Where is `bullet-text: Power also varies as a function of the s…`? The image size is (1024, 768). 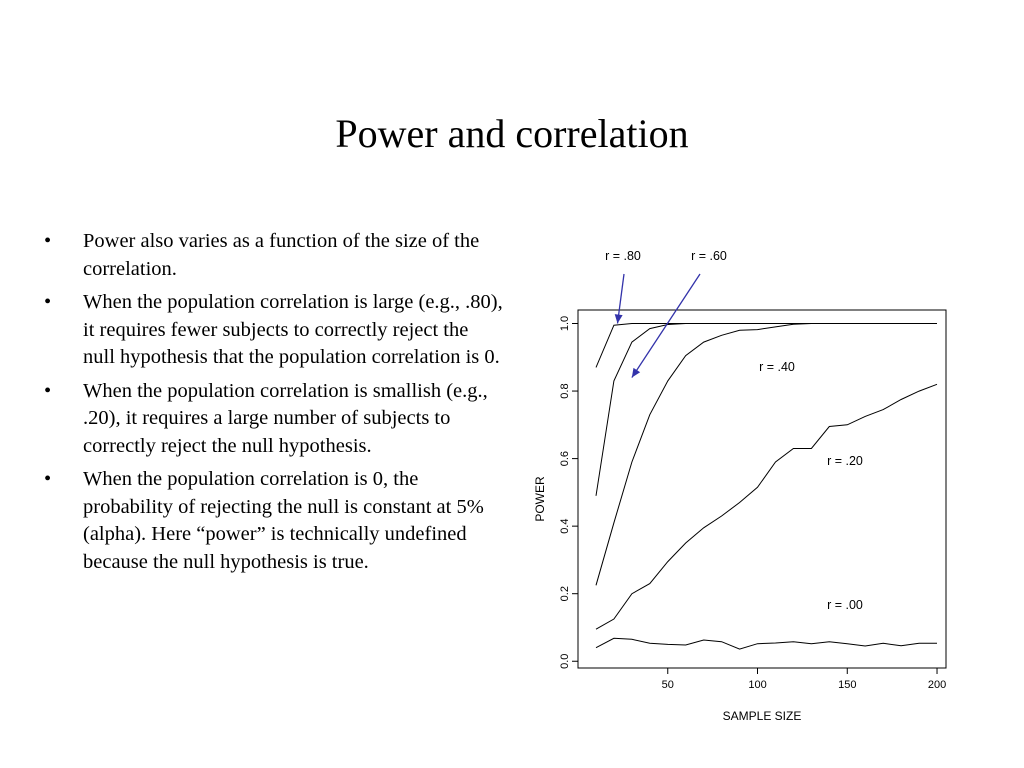
bullet-text: Power also varies as a function of the s… is located at coordinates (281, 255).